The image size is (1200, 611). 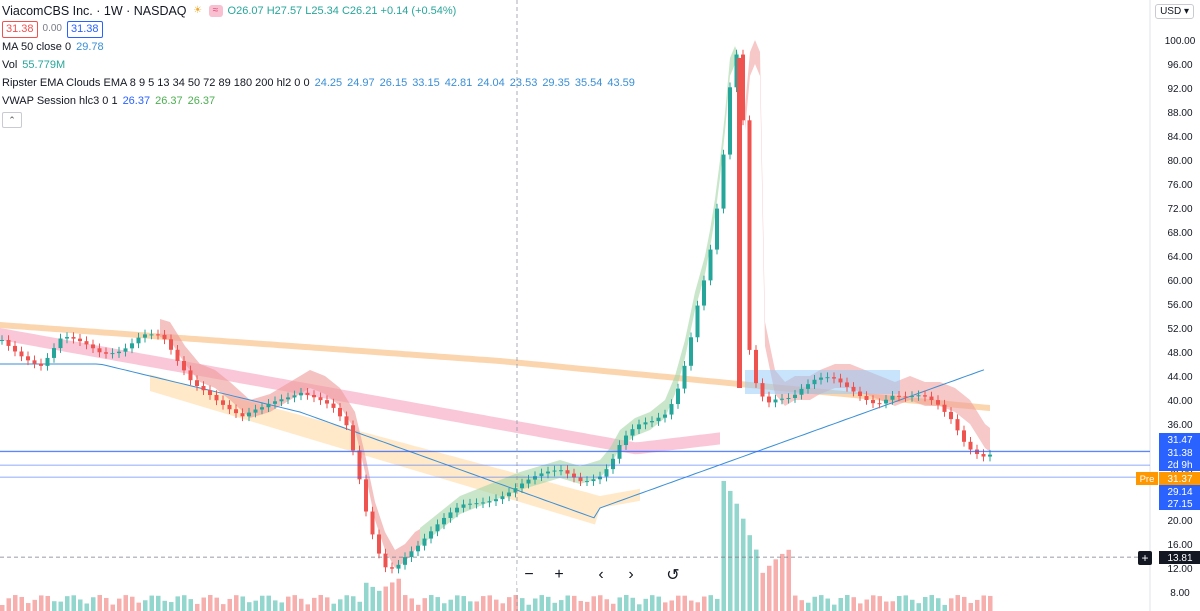 I want to click on zoom-in-icon: +, so click(x=559, y=574).